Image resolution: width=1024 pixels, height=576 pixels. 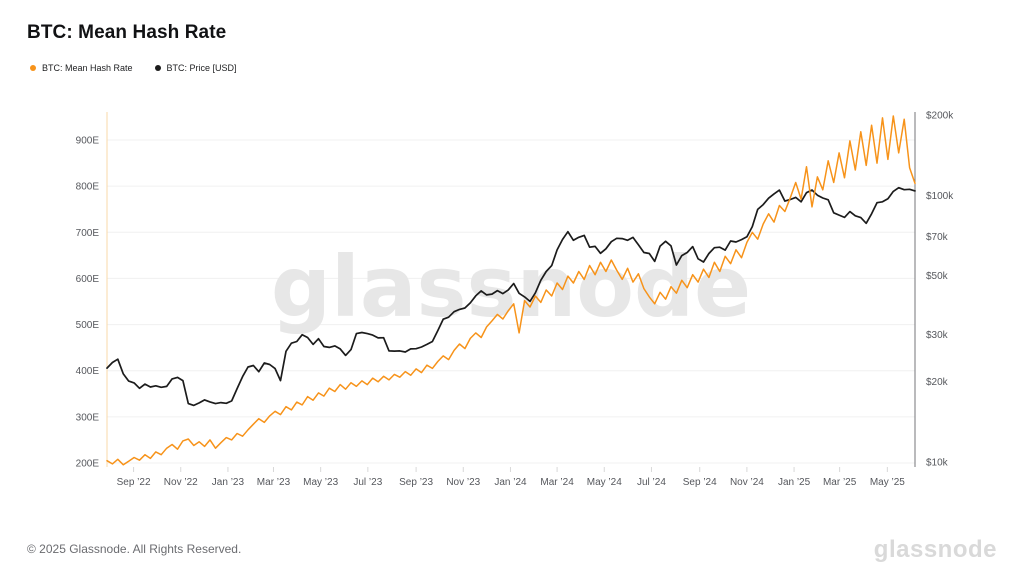 I want to click on legend-label-price-usd: BTC: Price [USD], so click(x=201, y=68).